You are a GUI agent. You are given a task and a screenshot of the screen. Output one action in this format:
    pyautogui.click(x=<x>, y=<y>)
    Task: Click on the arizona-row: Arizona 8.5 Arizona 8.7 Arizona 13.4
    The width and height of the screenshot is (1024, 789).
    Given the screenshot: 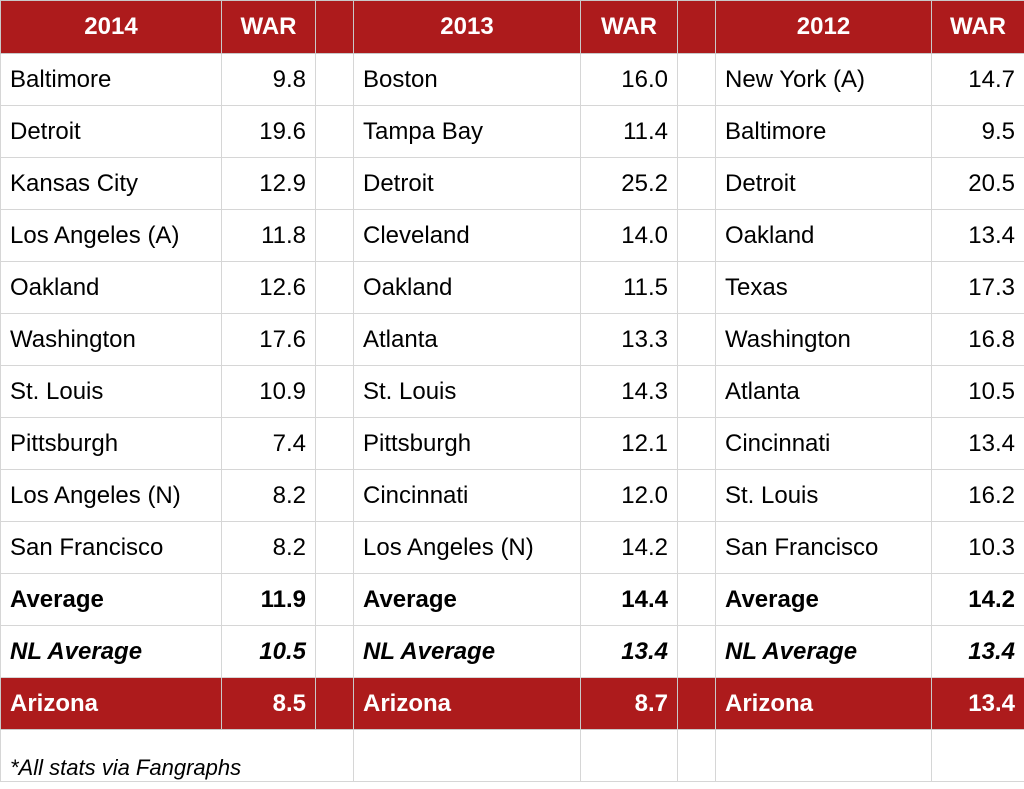 What is the action you would take?
    pyautogui.click(x=512, y=703)
    